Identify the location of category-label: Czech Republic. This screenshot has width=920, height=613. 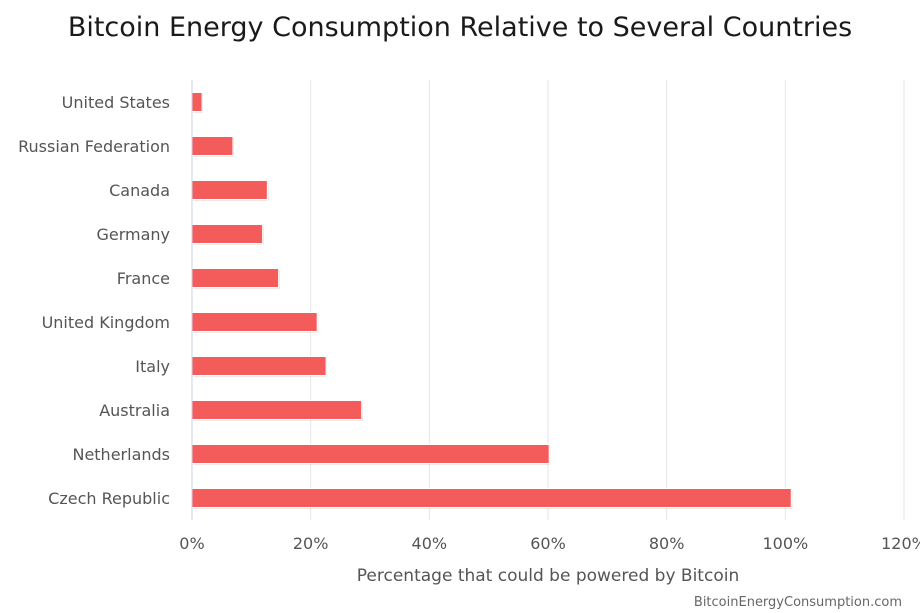
(109, 498).